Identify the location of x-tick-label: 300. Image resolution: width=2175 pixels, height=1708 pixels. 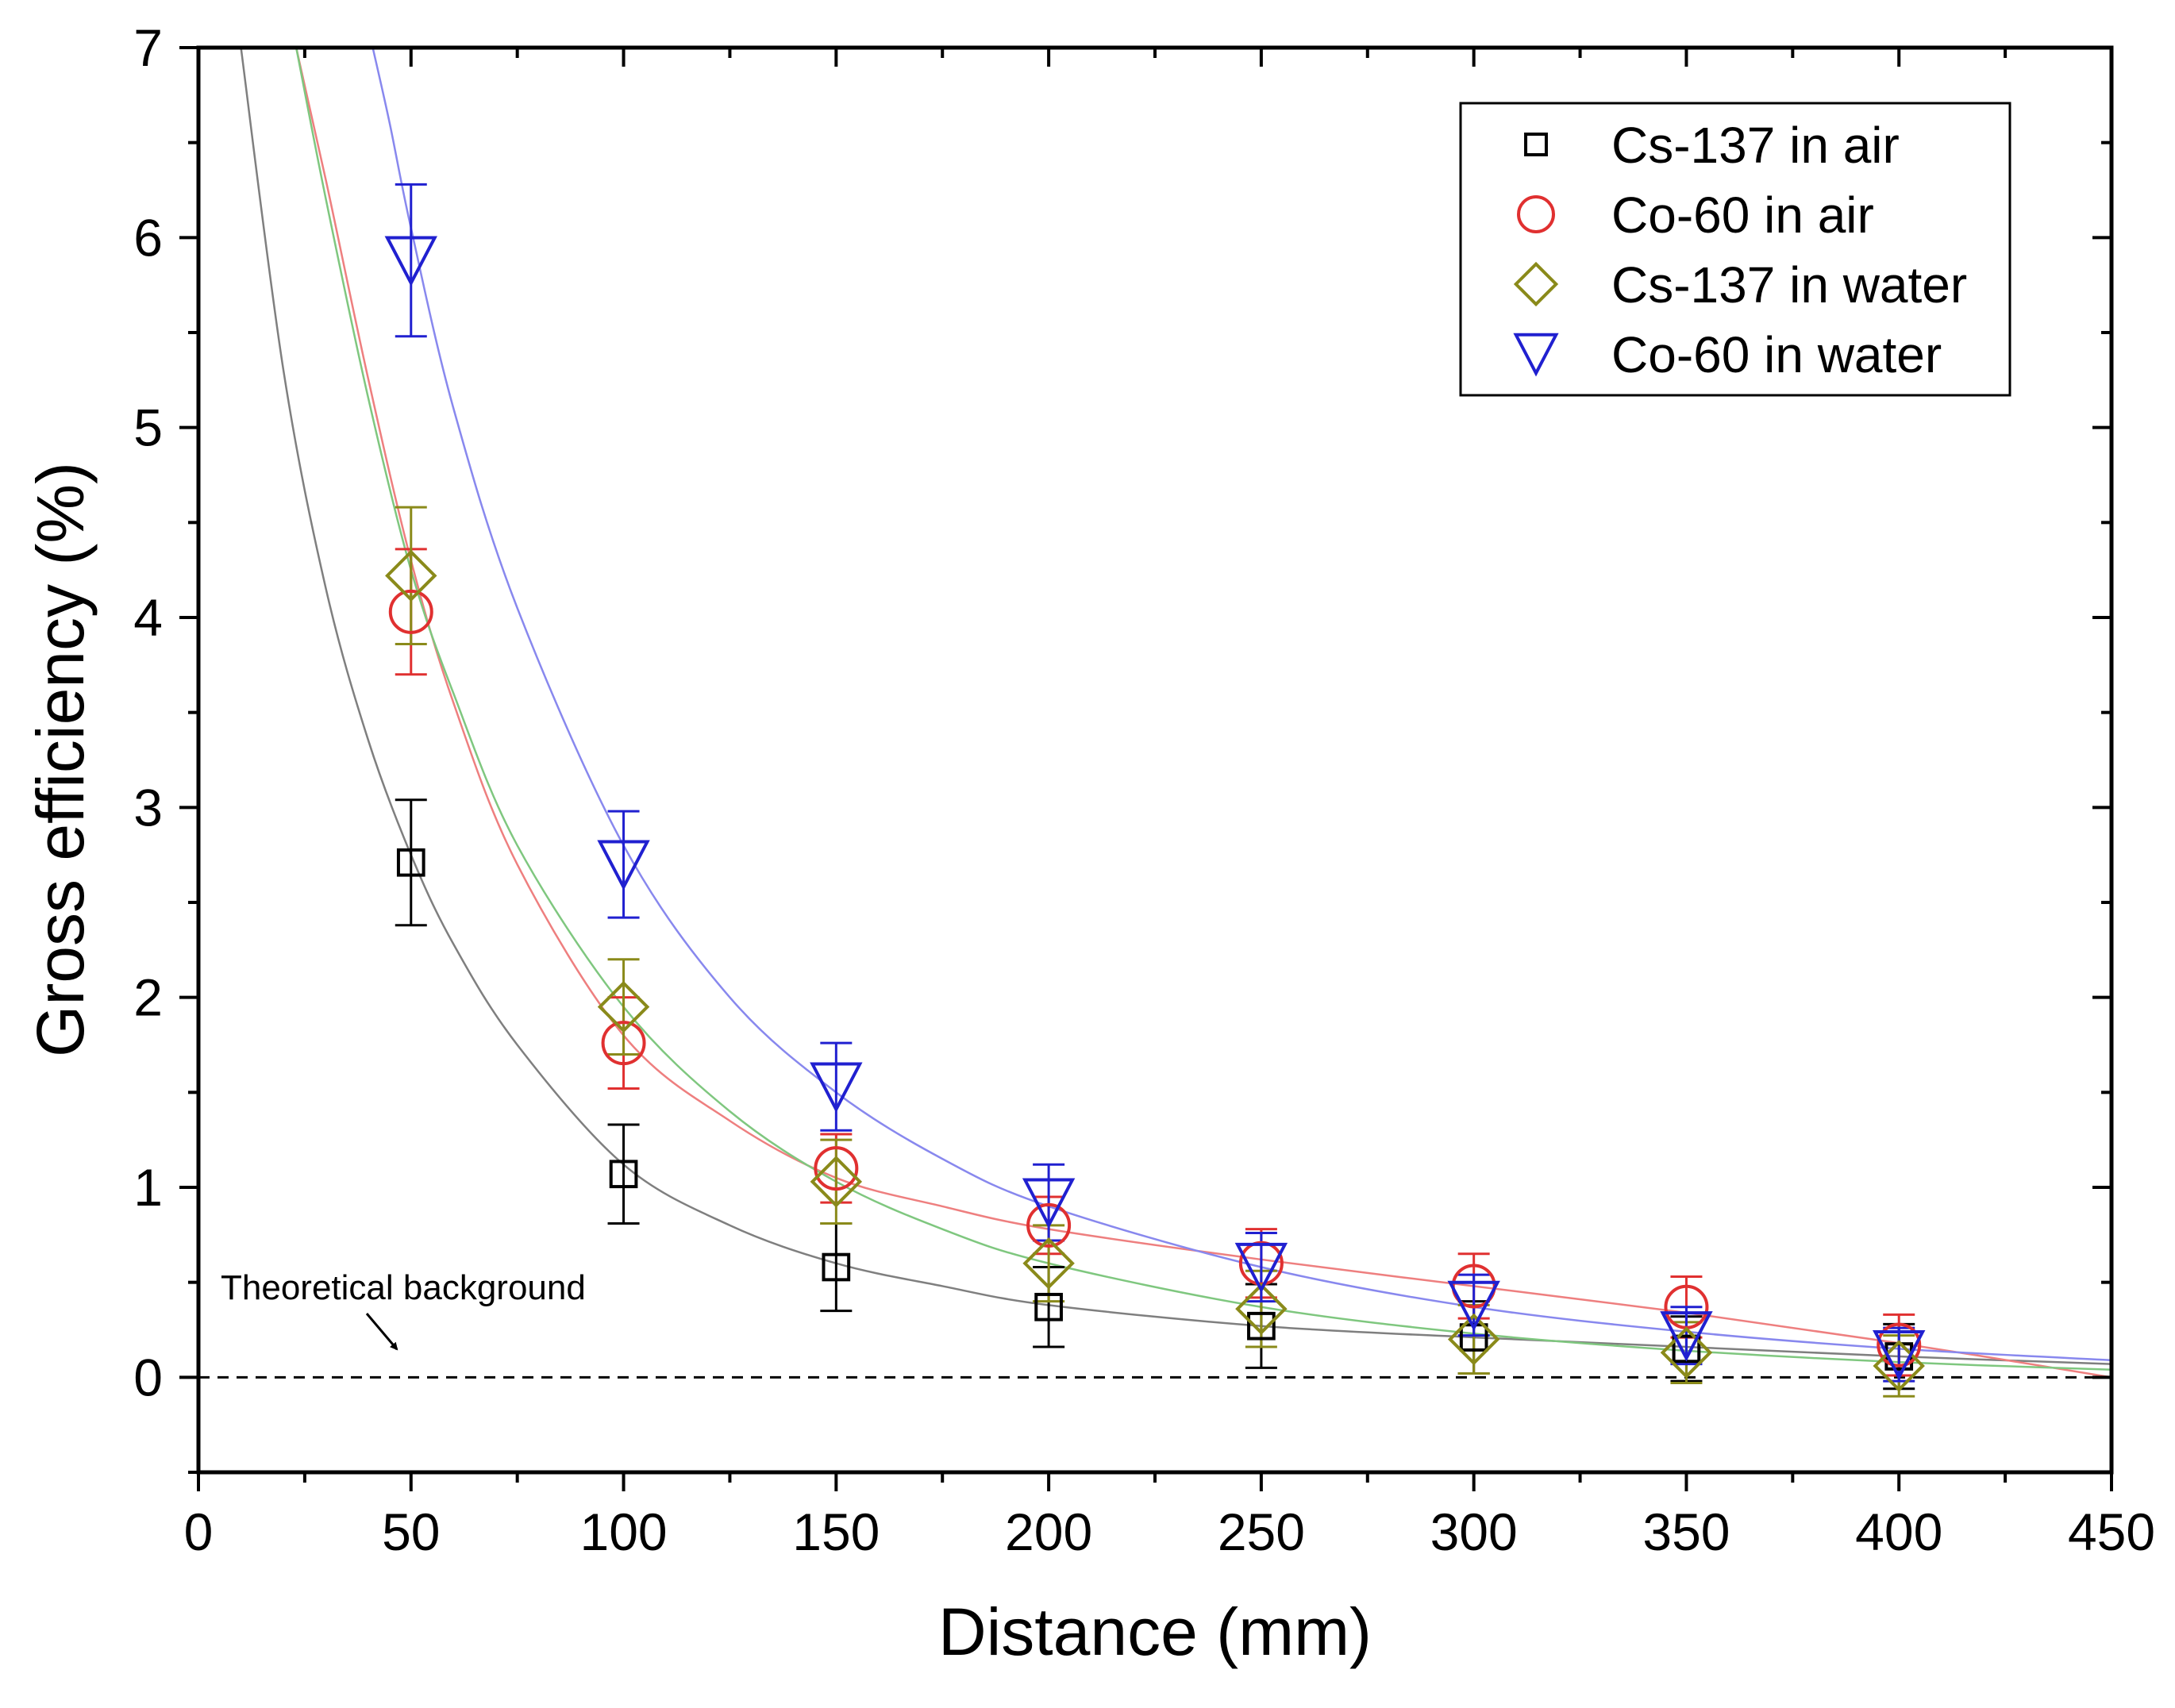
(1474, 1531).